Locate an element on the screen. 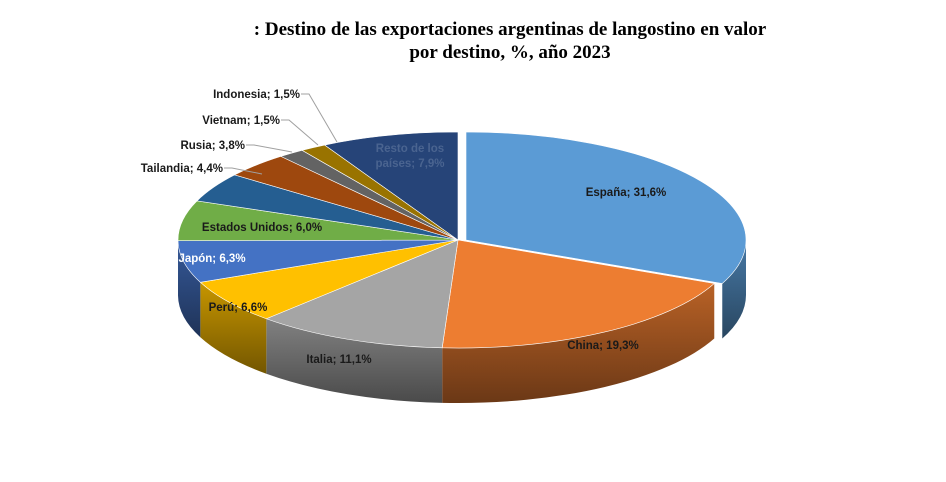  slice-label-espana: España; 31,6% is located at coordinates (626, 193).